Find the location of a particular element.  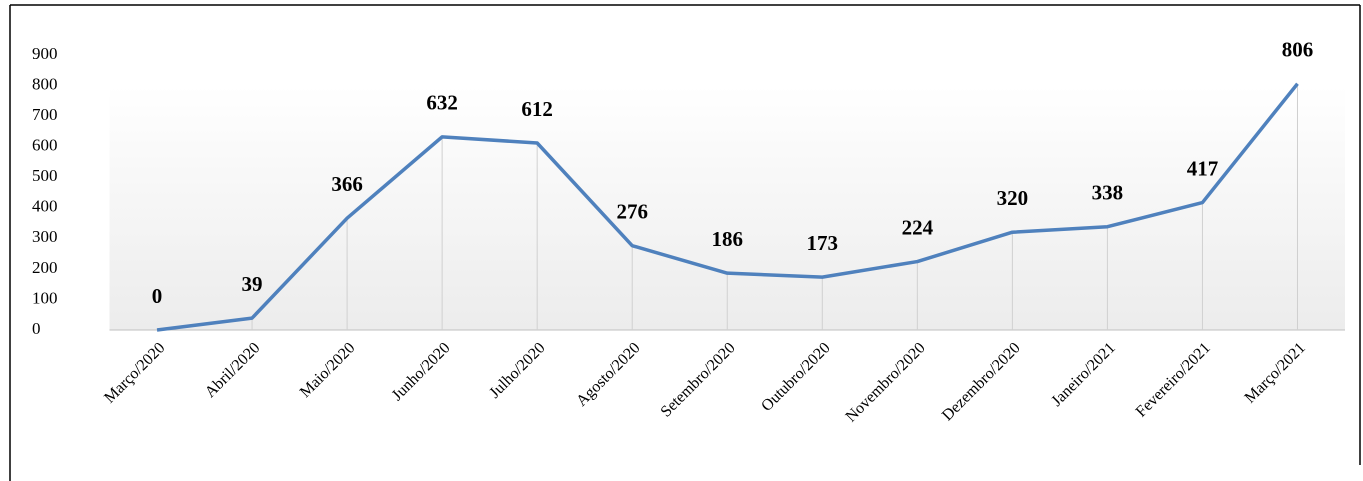

data-label: 632 is located at coordinates (442, 103).